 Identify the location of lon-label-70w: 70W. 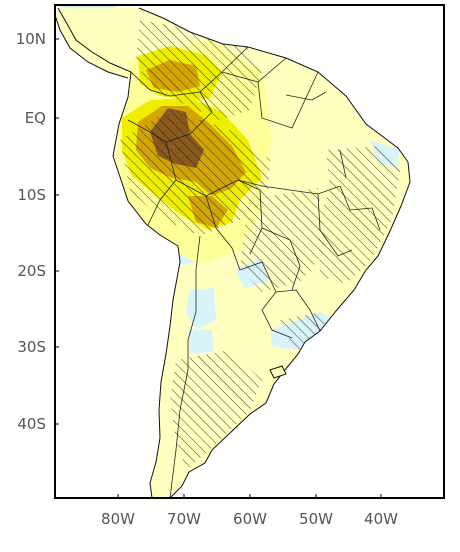
(184, 519).